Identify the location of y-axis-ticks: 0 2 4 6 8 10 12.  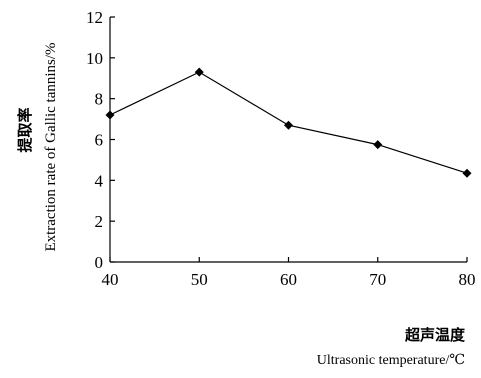
(100, 140).